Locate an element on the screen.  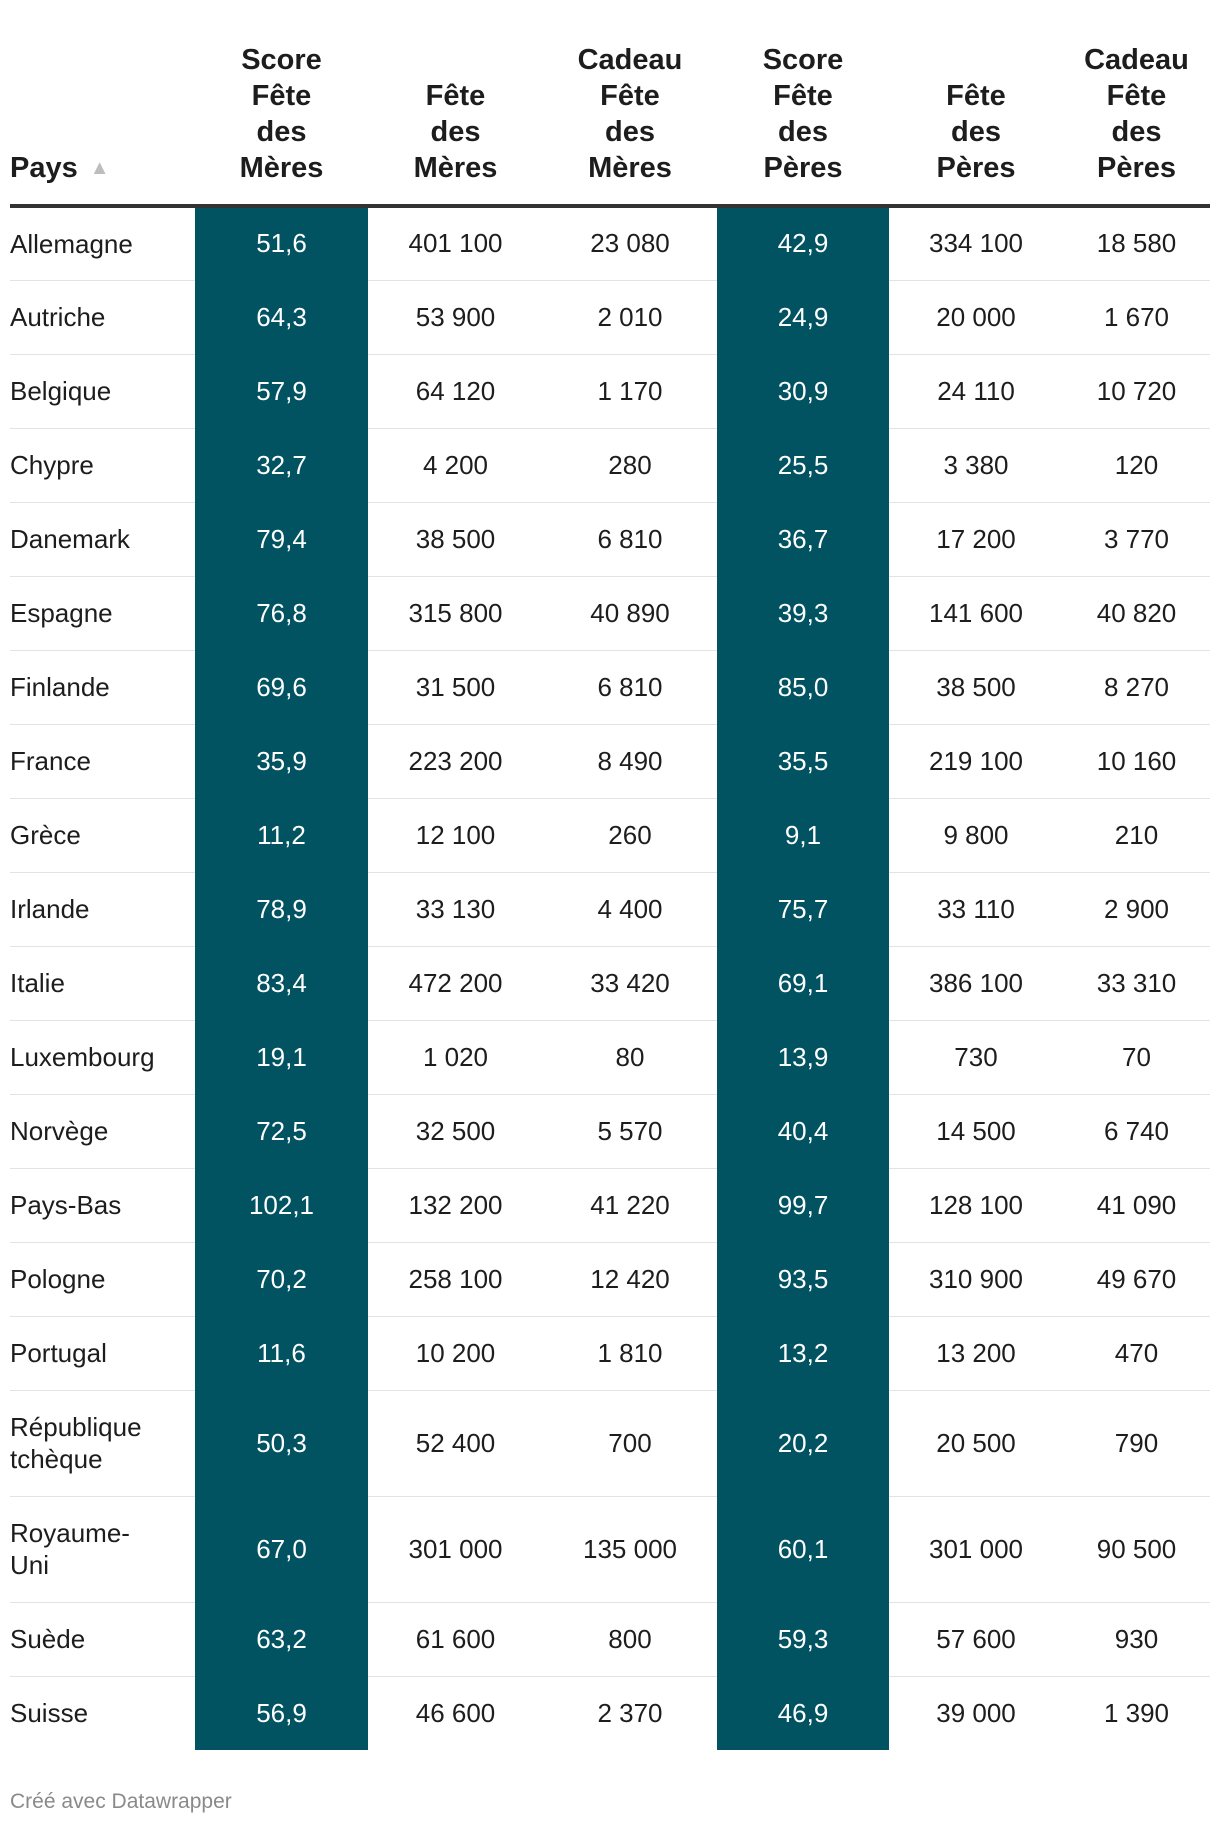
cell-pays: République tchèque is located at coordinates (102, 1443).